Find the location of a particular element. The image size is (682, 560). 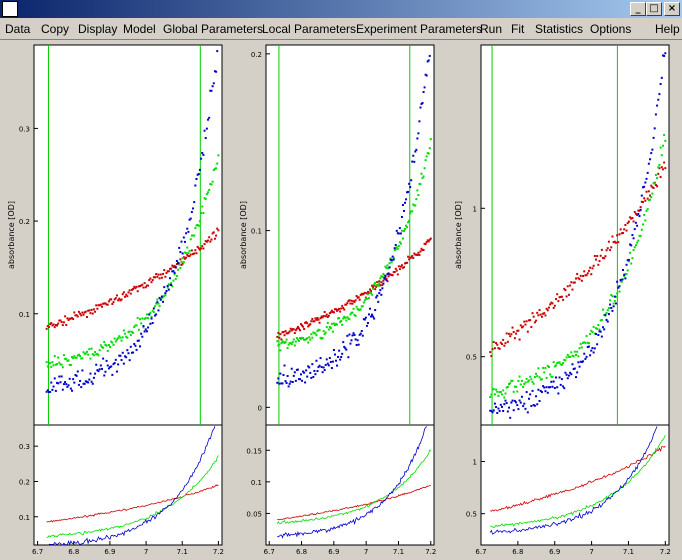

green-residual-line is located at coordinates (578, 481).